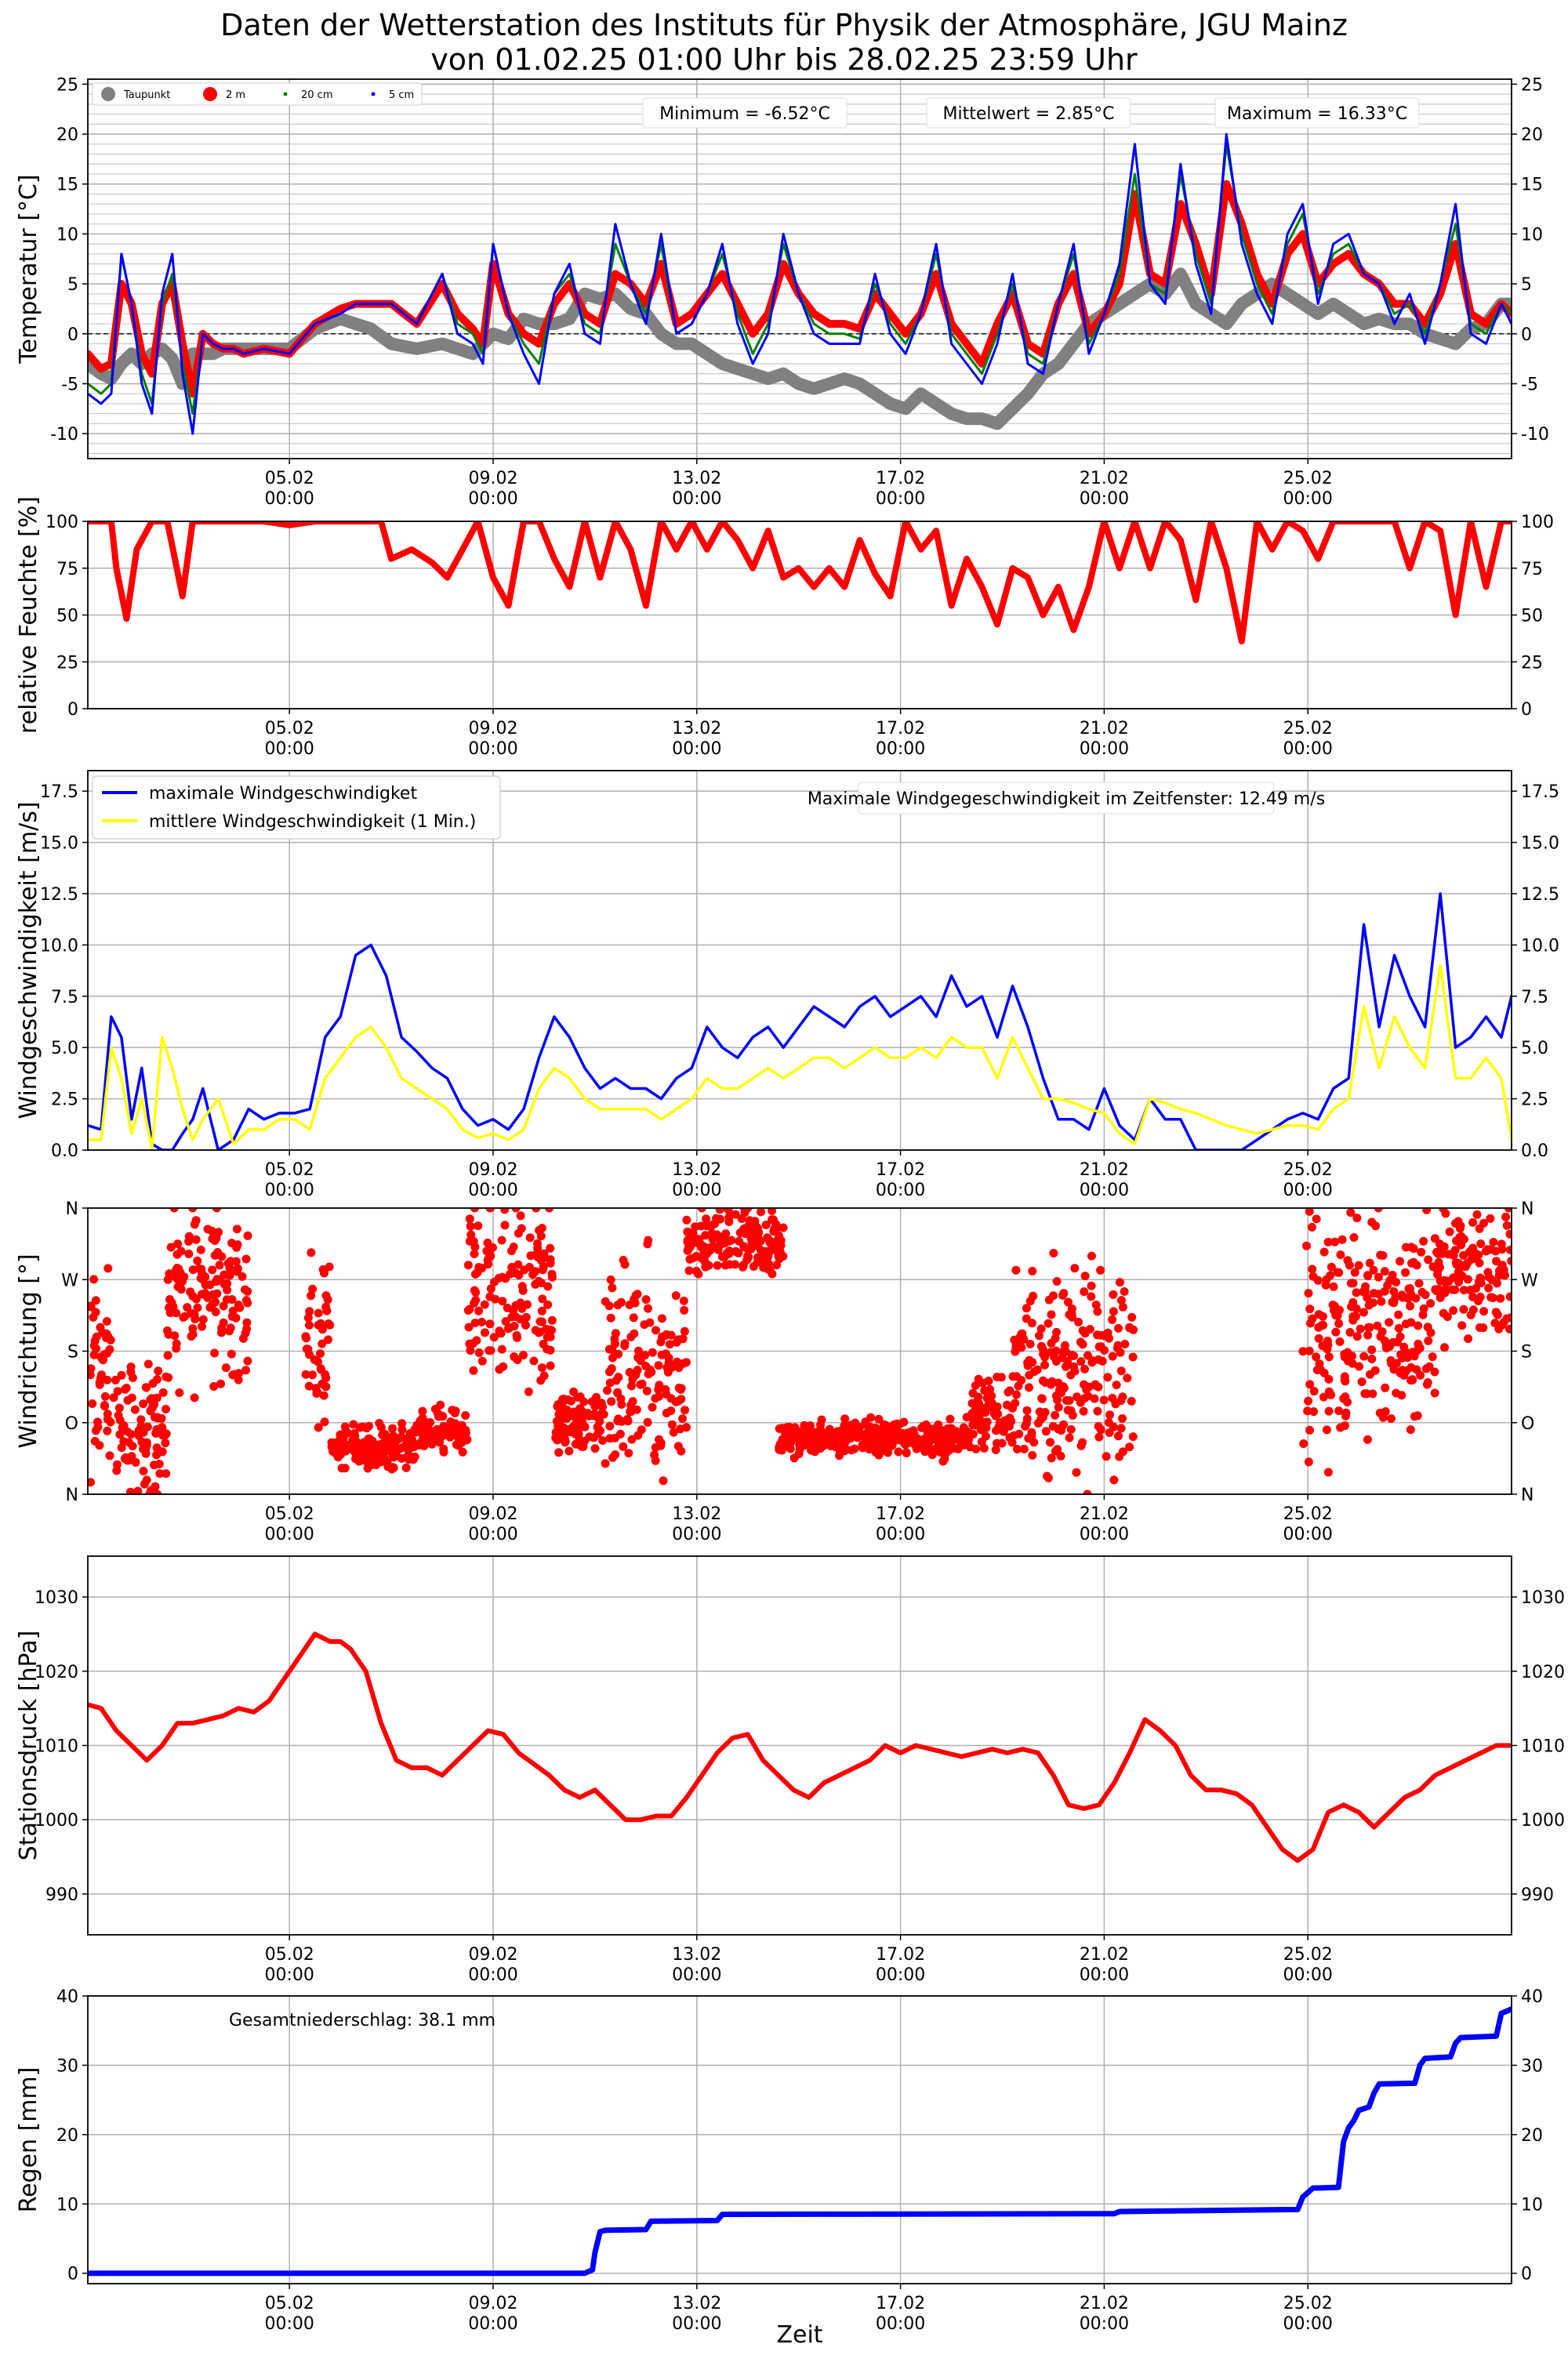 Image resolution: width=1568 pixels, height=2355 pixels. Describe the element at coordinates (67, 2066) in the screenshot. I see `y-tick-label: 30` at that location.